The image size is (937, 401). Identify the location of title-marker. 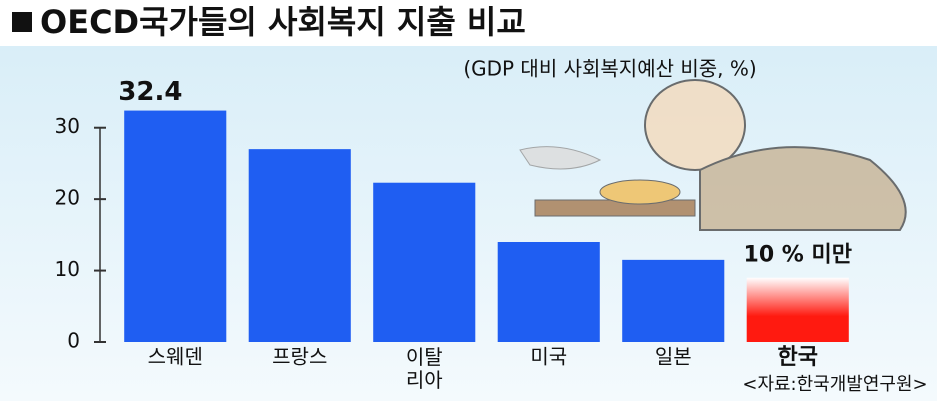
(22, 22).